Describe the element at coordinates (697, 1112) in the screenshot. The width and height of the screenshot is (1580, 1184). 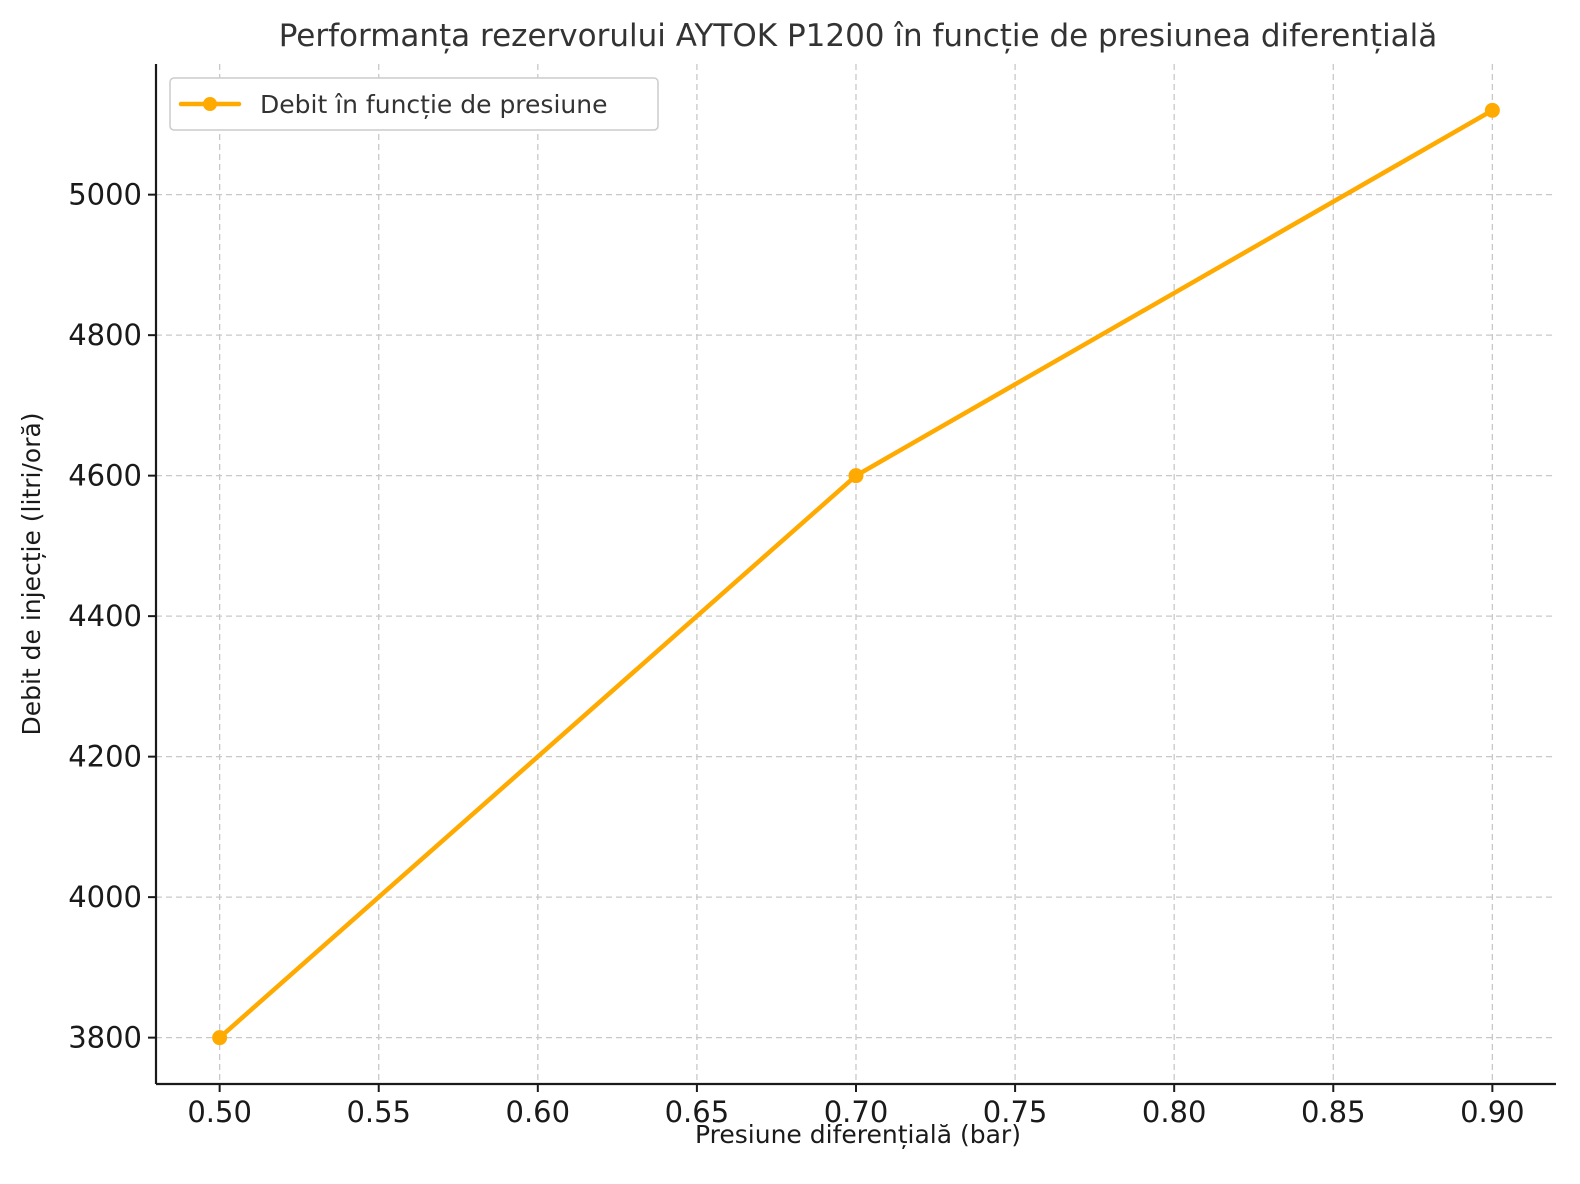
I see `x-tick-label: 0.65` at that location.